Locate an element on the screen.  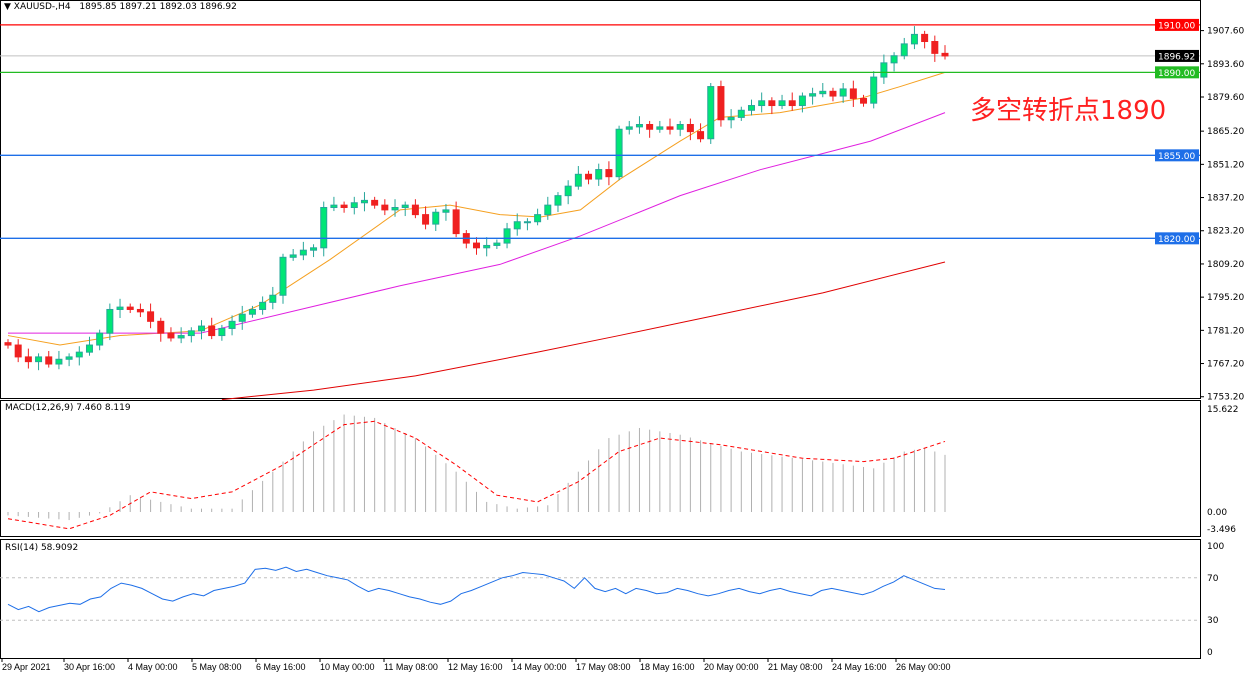
price-level-label: 1910.00 is located at coordinates (1176, 26).